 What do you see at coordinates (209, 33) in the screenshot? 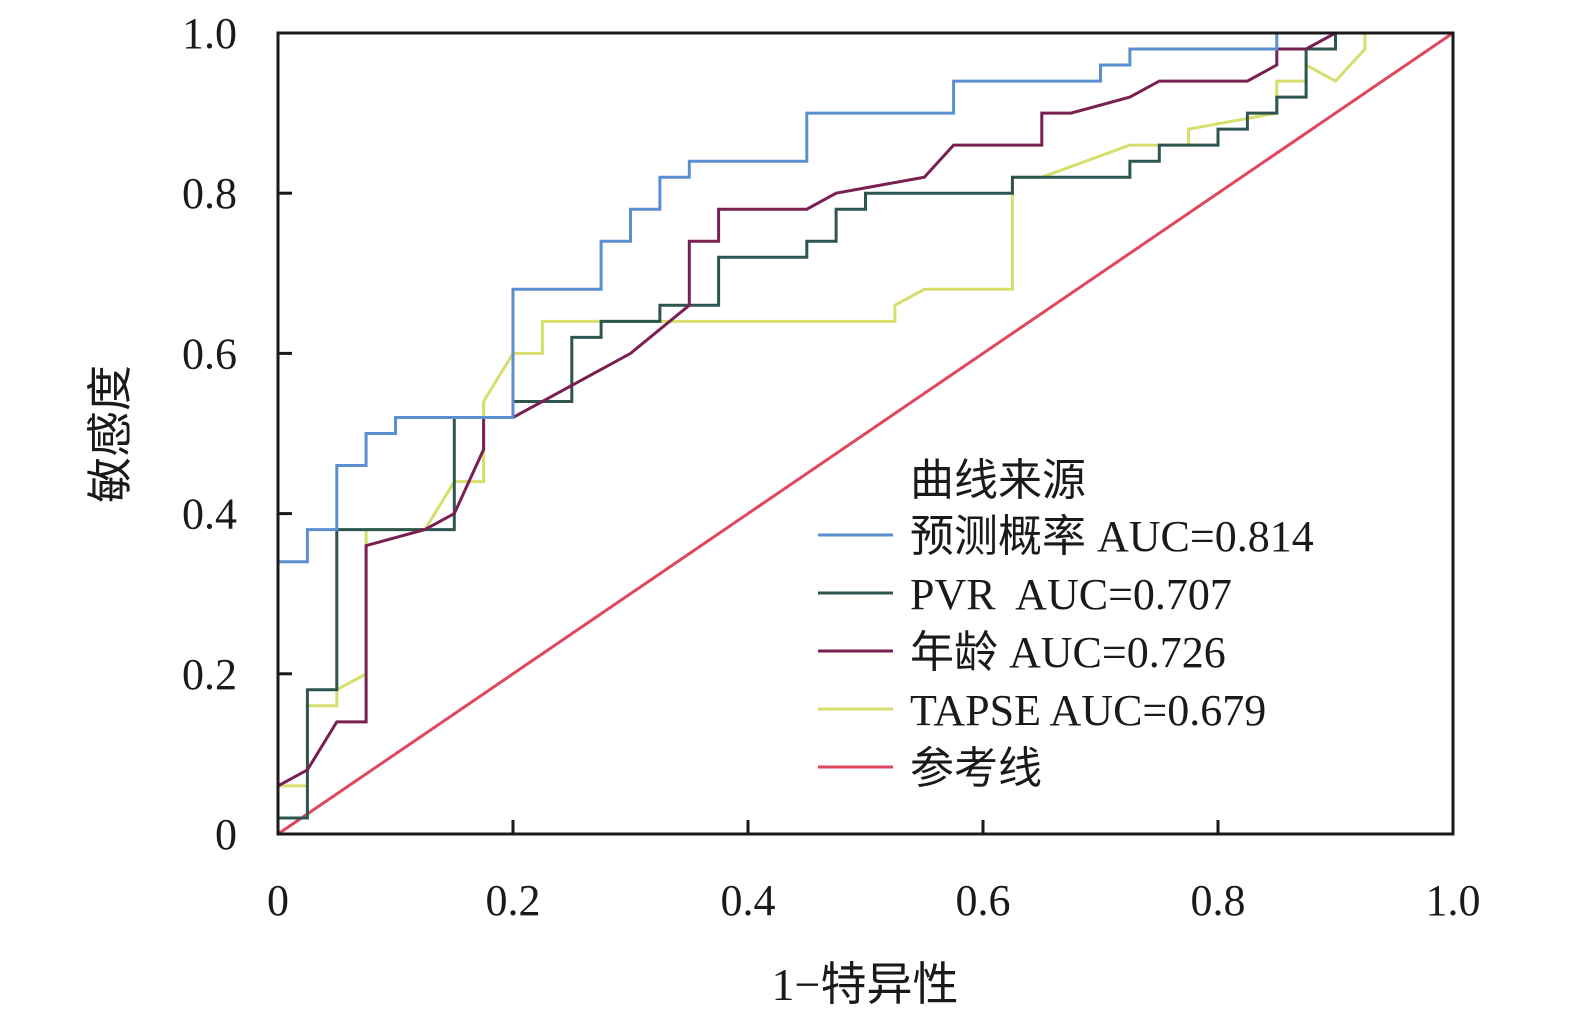
I see `y-tick-label: 1.0` at bounding box center [209, 33].